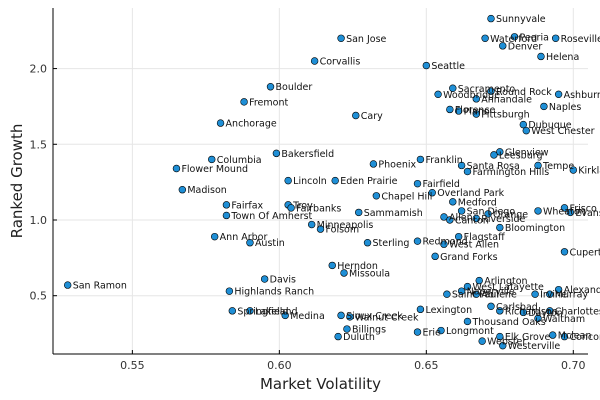  What do you see at coordinates (589, 171) in the screenshot?
I see `point-label: Kirkland` at bounding box center [589, 171].